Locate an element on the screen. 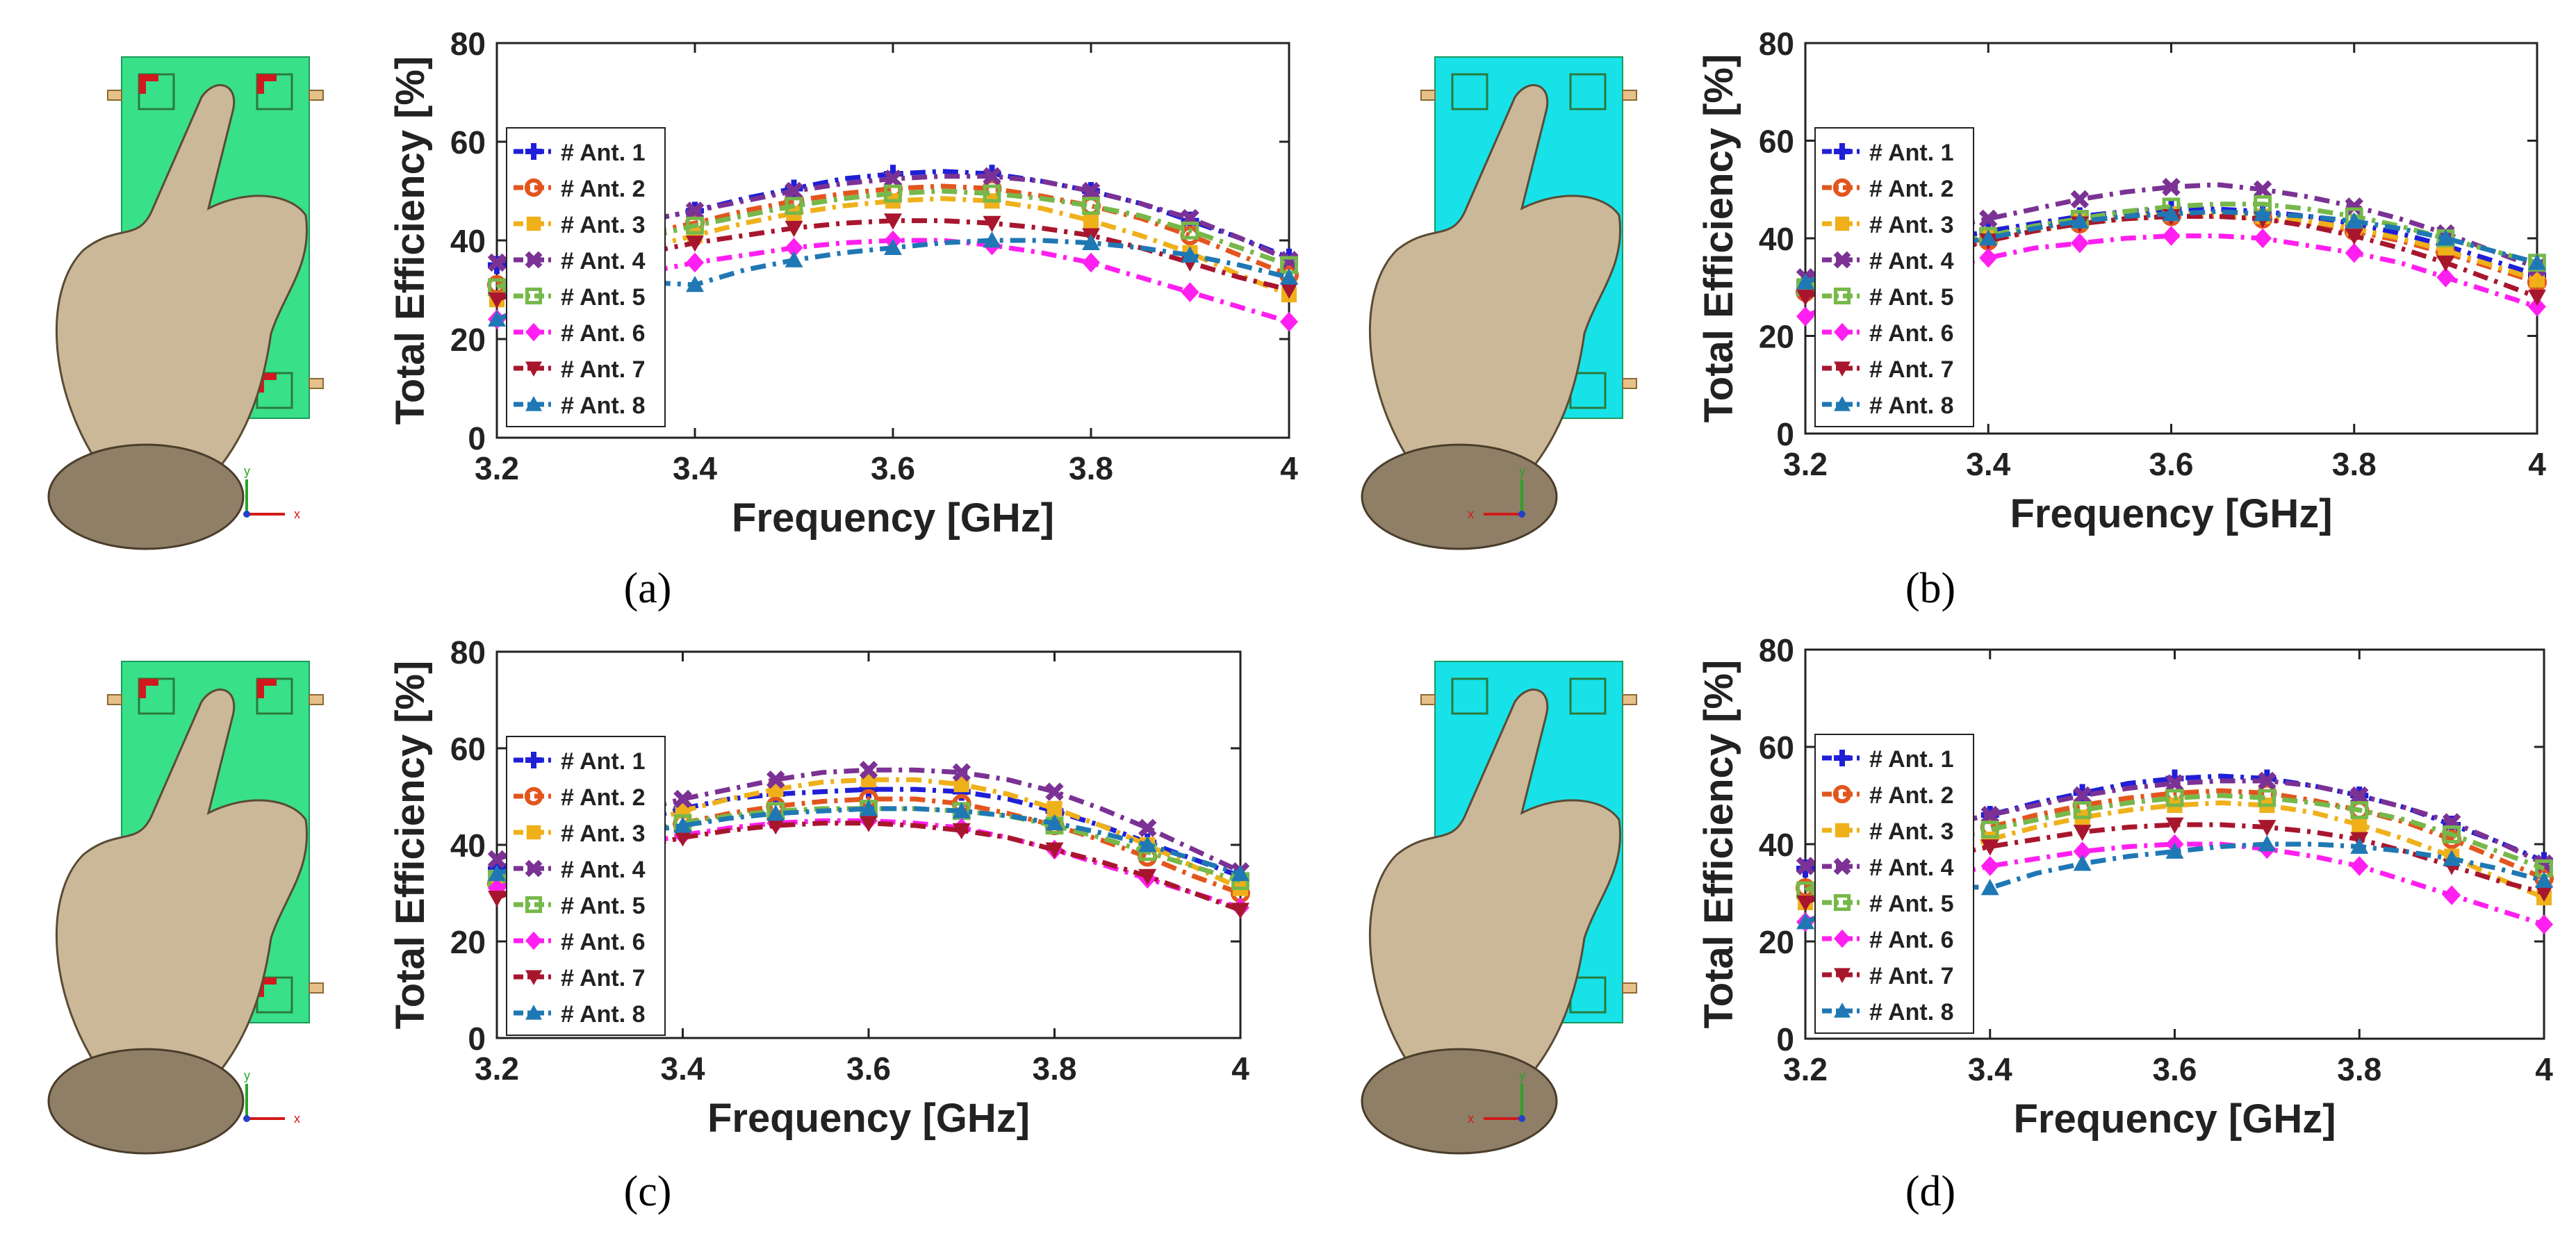 The image size is (2576, 1252). legend-label: # Ant. 8 is located at coordinates (603, 406).